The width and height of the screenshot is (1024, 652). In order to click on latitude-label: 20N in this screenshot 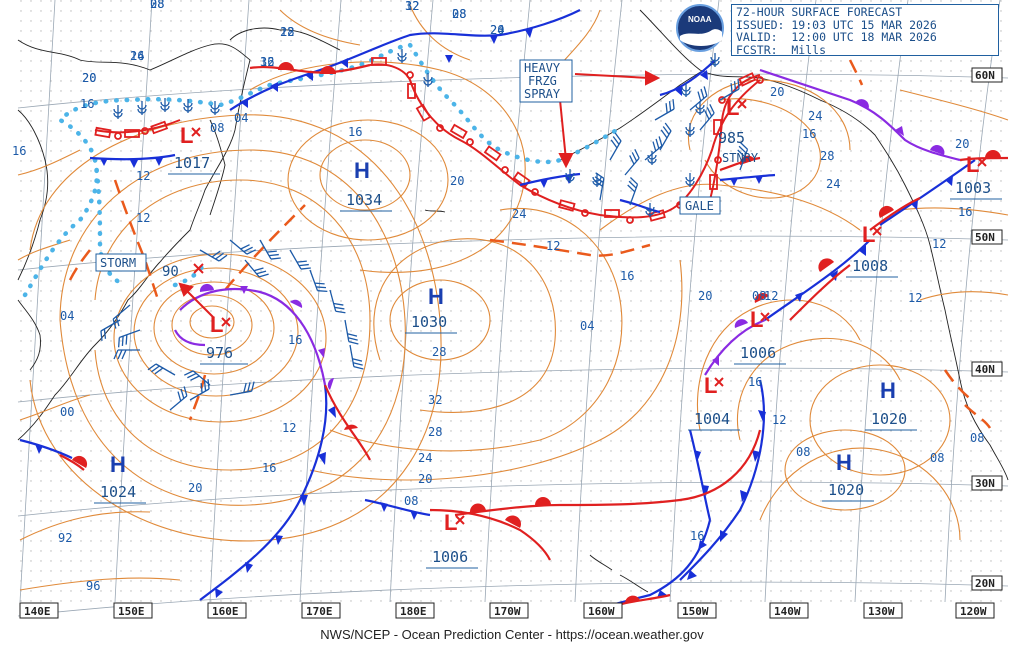, I will do `click(985, 583)`.